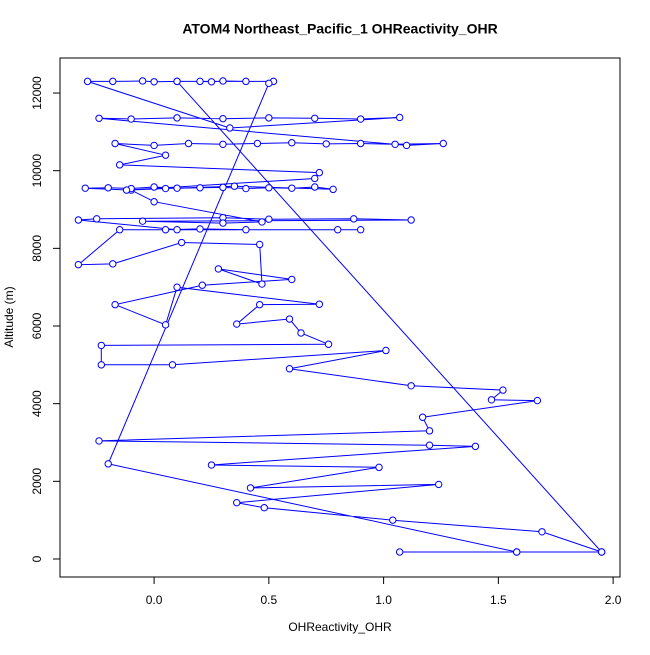  I want to click on y-axis-label: Altitude (m), so click(9, 316).